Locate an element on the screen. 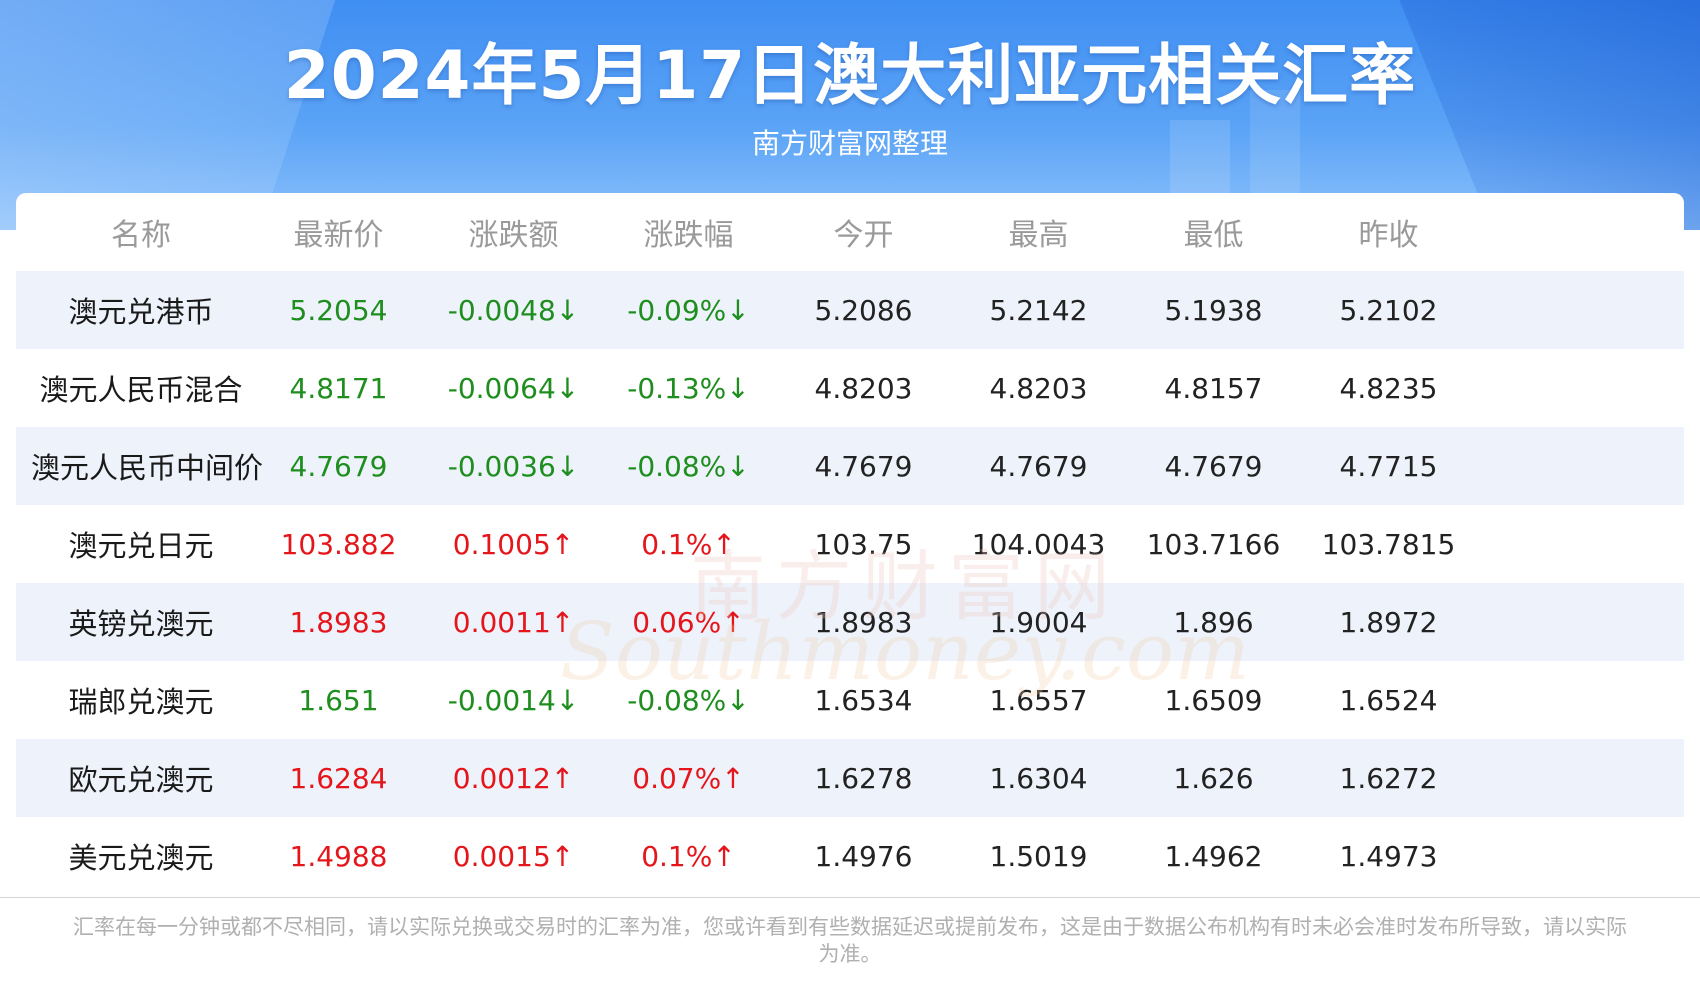 The height and width of the screenshot is (1000, 1700). row-change: -0.0014↓ is located at coordinates (513, 700).